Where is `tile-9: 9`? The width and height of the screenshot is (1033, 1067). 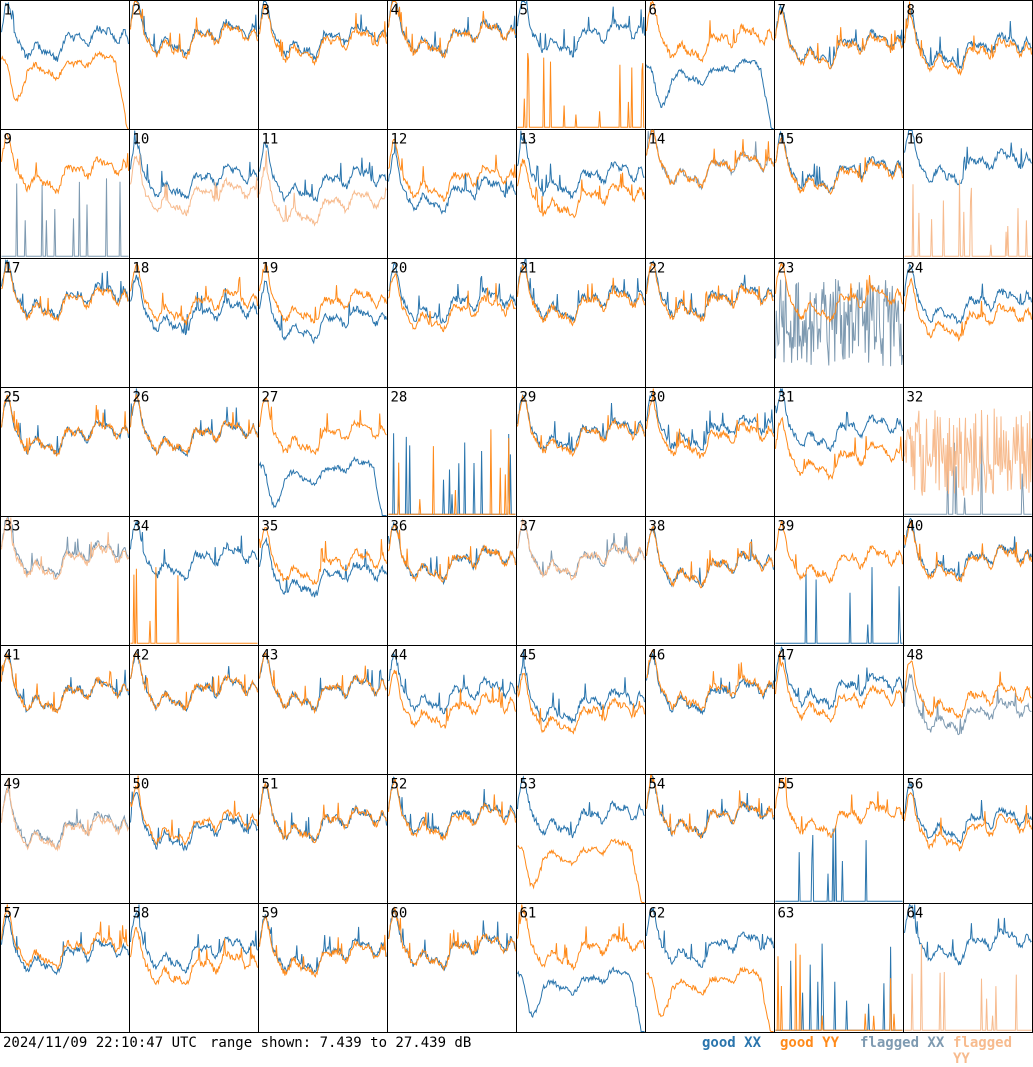
tile-9: 9 is located at coordinates (65, 194).